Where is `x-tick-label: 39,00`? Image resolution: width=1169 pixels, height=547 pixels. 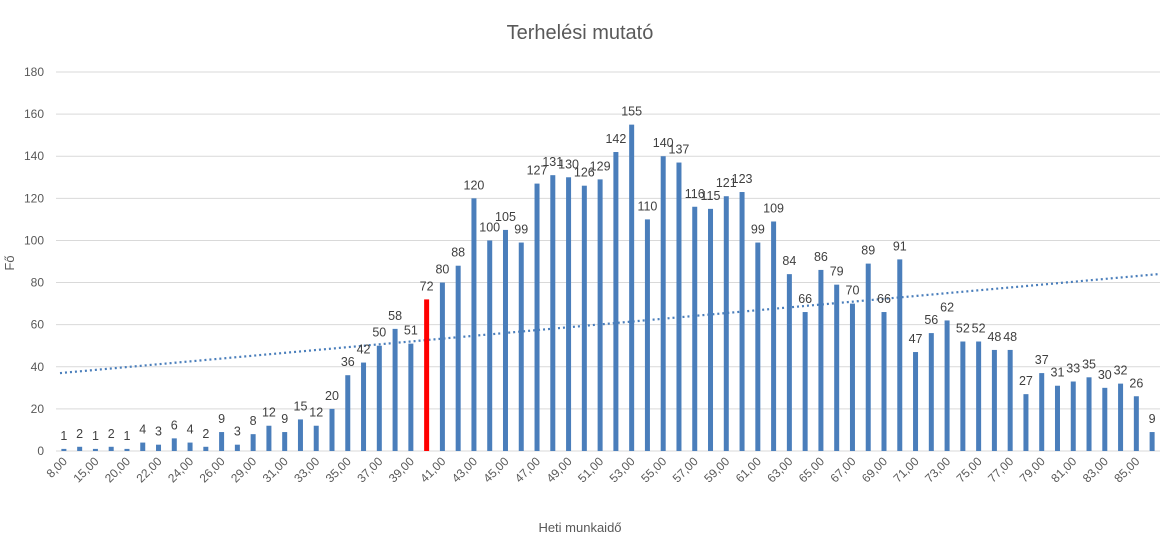 x-tick-label: 39,00 is located at coordinates (401, 469).